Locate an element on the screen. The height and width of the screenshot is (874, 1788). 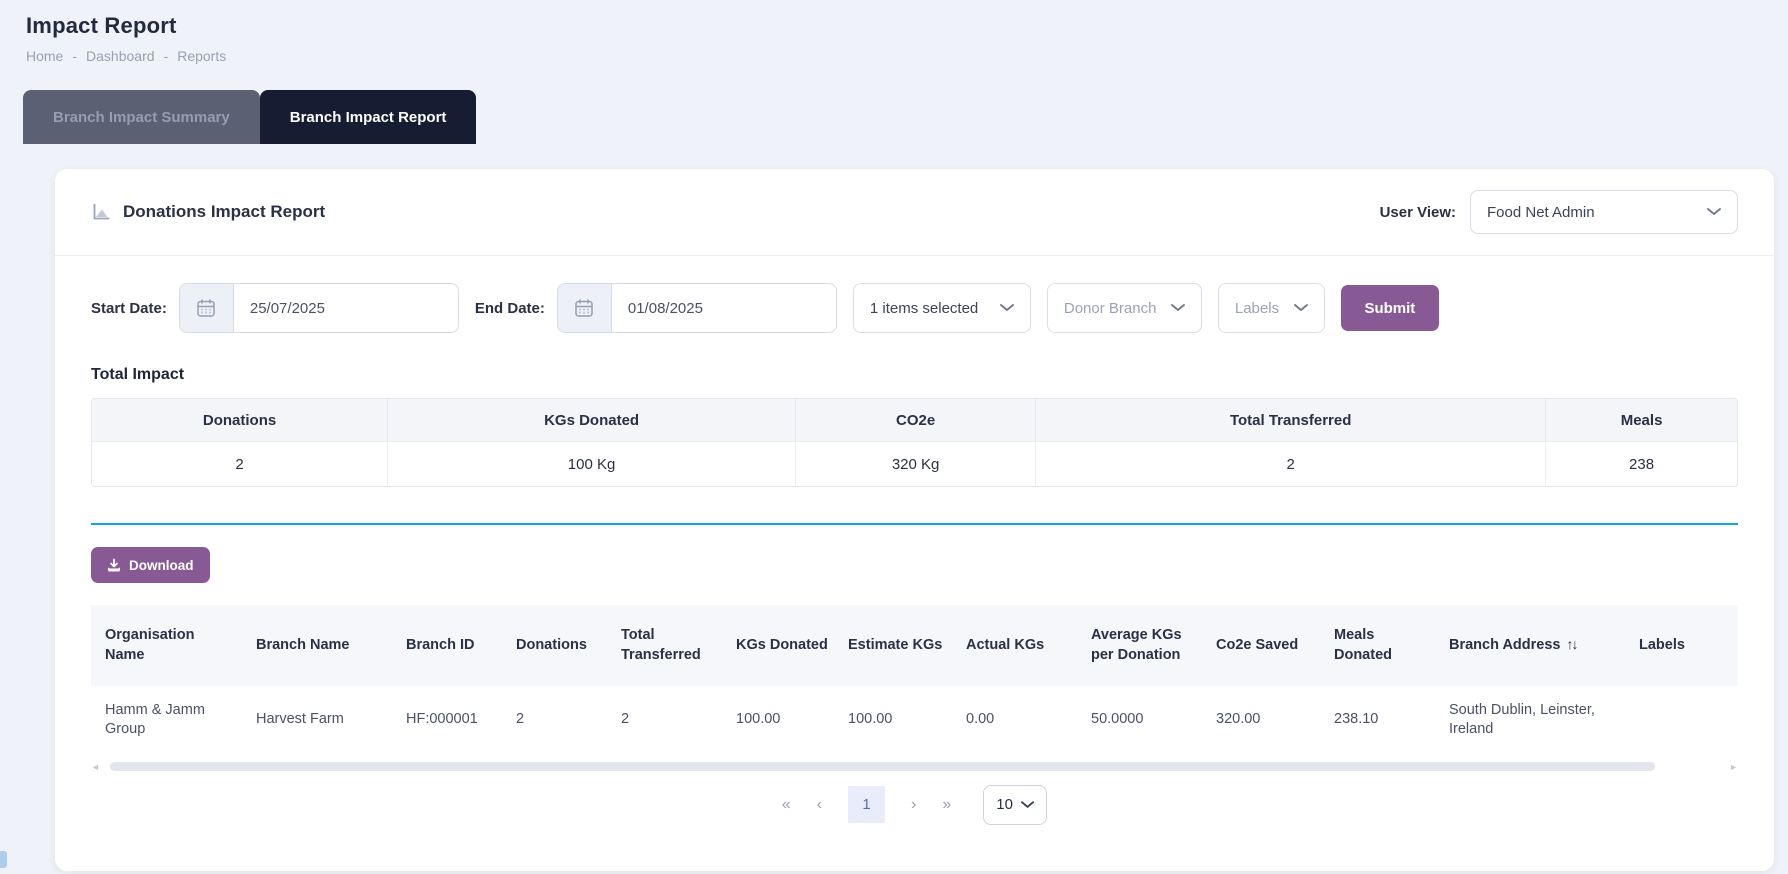
tab-branch-impact-summary: Branch Impact Summary is located at coordinates (141, 117).